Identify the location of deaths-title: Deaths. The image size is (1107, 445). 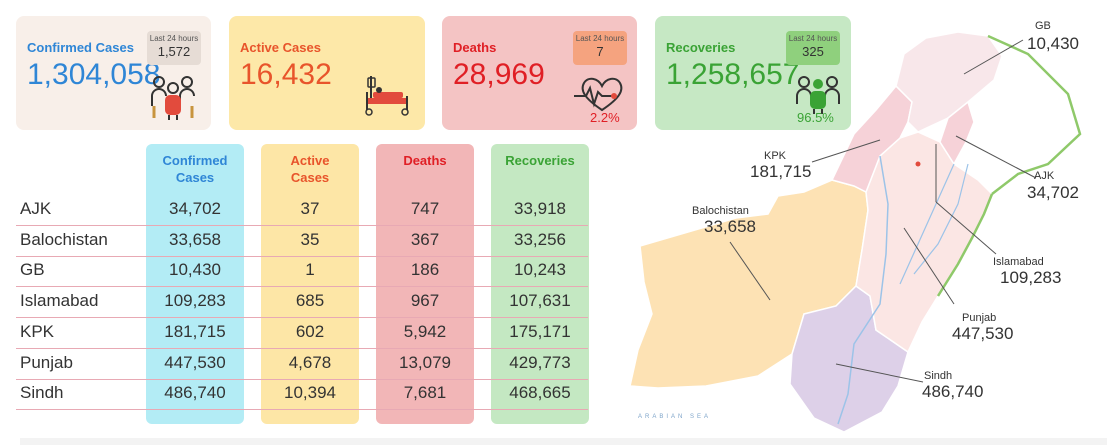
(475, 47).